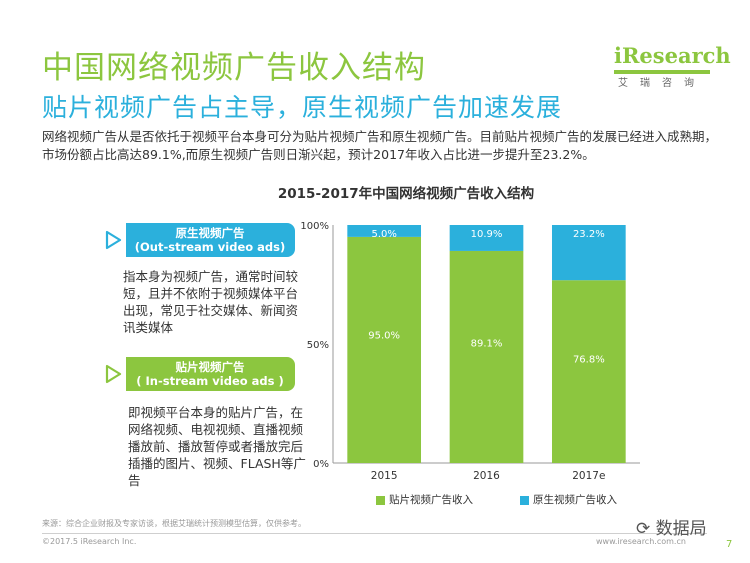 This screenshot has width=750, height=563. Describe the element at coordinates (729, 544) in the screenshot. I see `page-number: 7` at that location.